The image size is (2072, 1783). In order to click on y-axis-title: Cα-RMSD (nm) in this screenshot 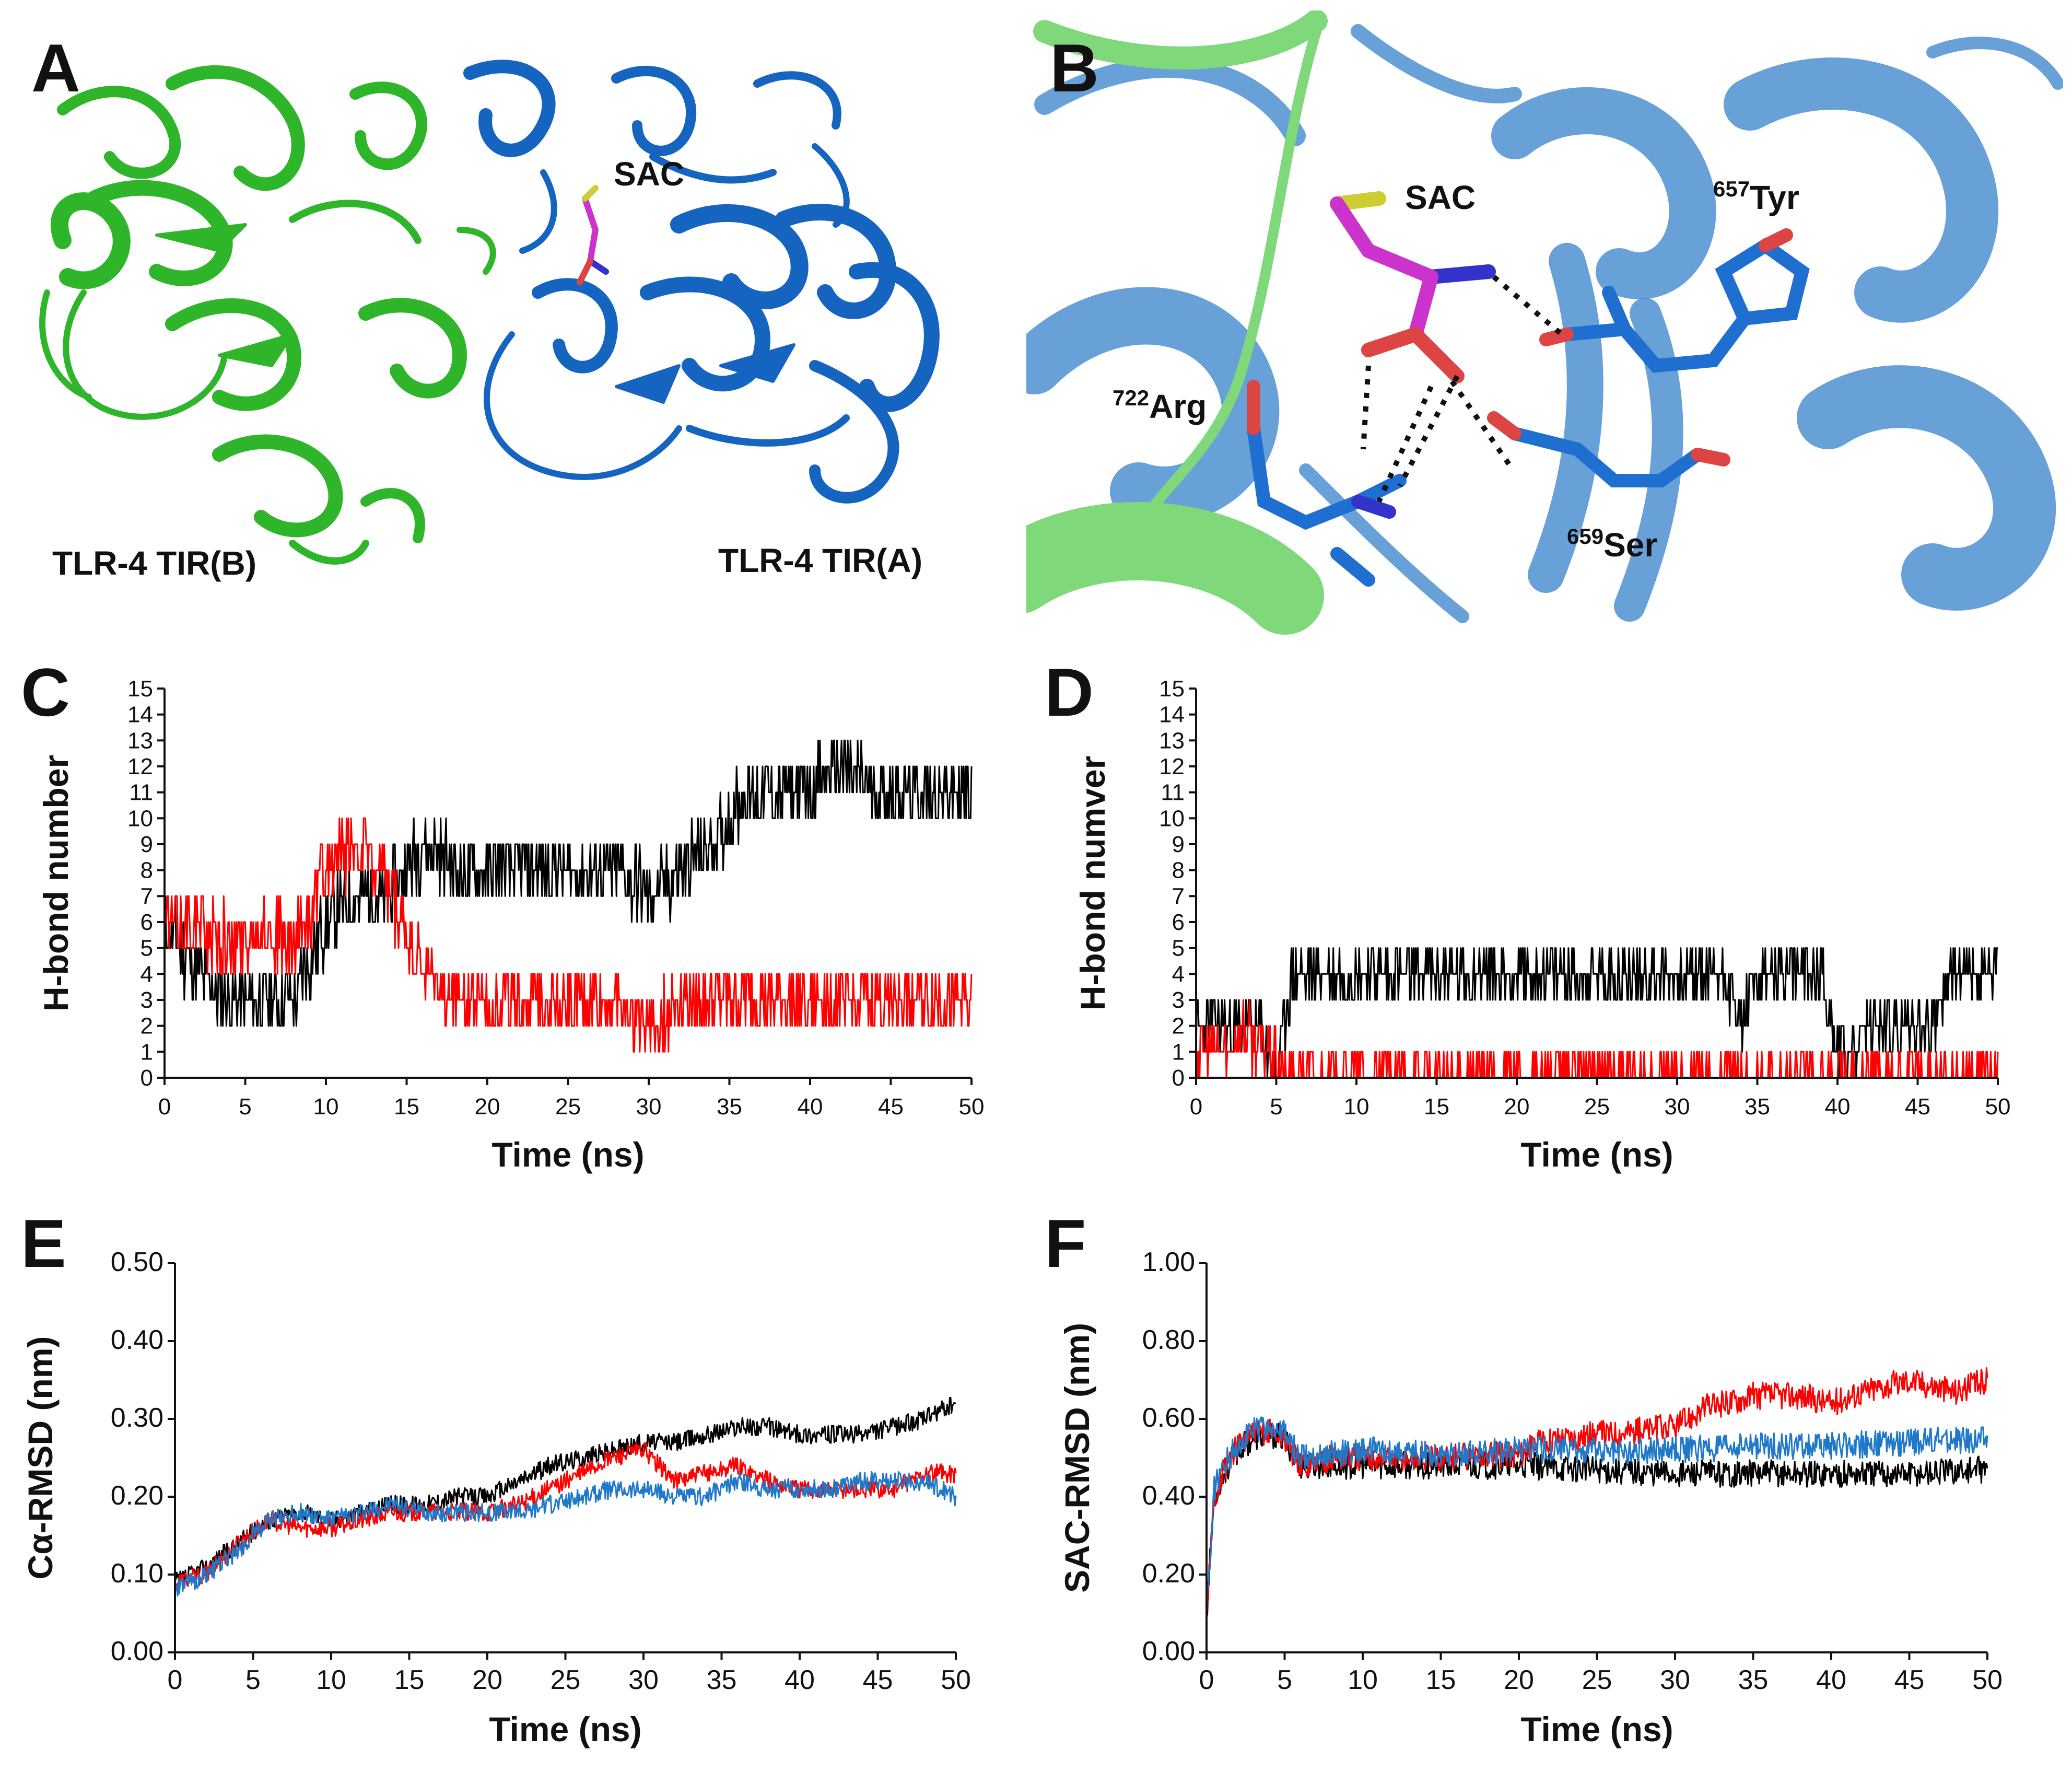, I will do `click(41, 1458)`.